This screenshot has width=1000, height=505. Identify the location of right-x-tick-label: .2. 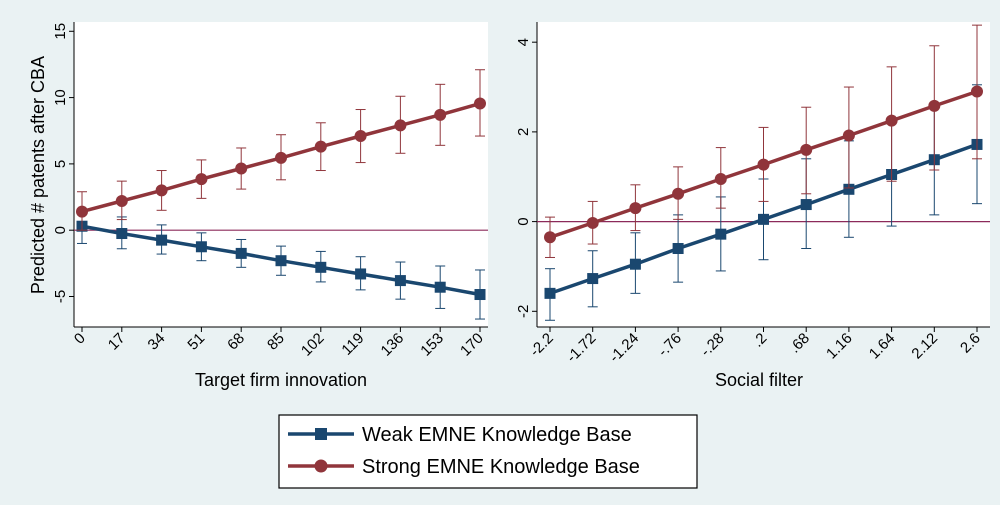
(759, 340).